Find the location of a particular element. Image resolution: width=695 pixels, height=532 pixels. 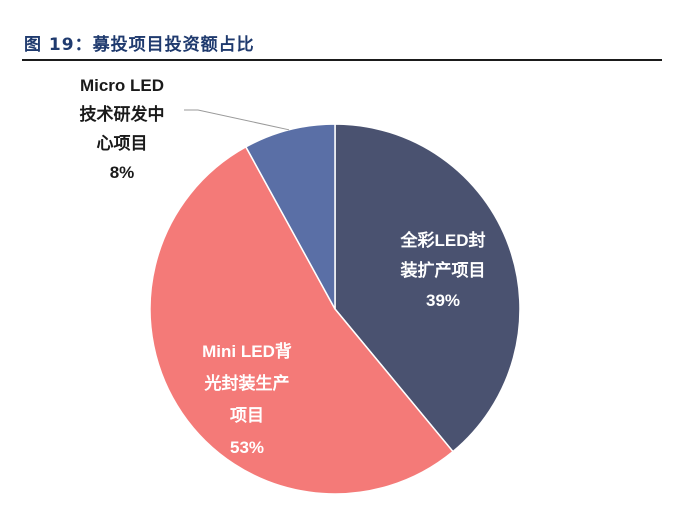

title-divider is located at coordinates (342, 60).